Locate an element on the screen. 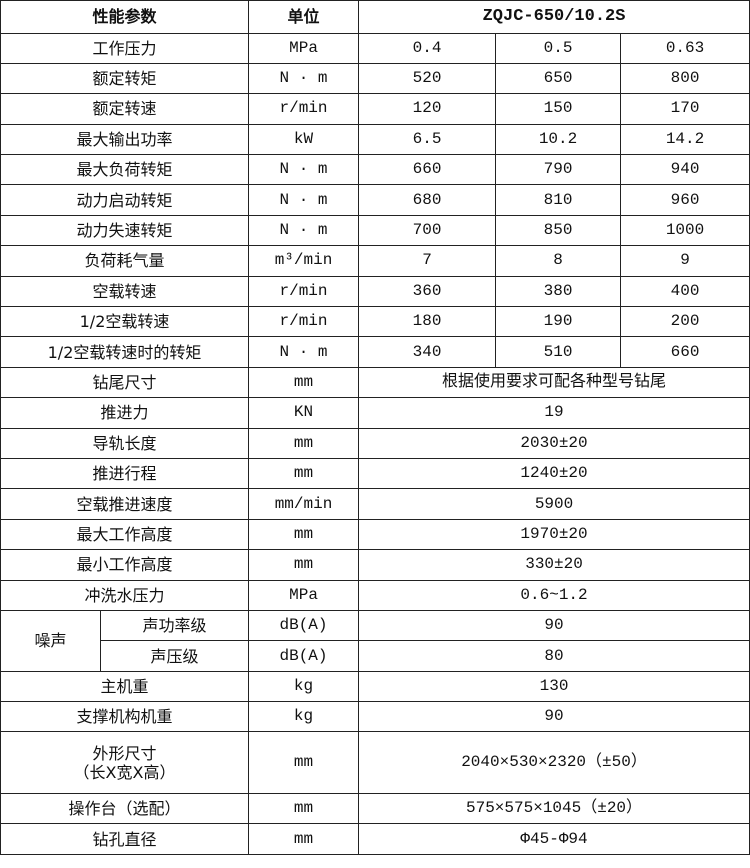 The width and height of the screenshot is (750, 868). param-label: 最大负荷转矩 is located at coordinates (125, 170).